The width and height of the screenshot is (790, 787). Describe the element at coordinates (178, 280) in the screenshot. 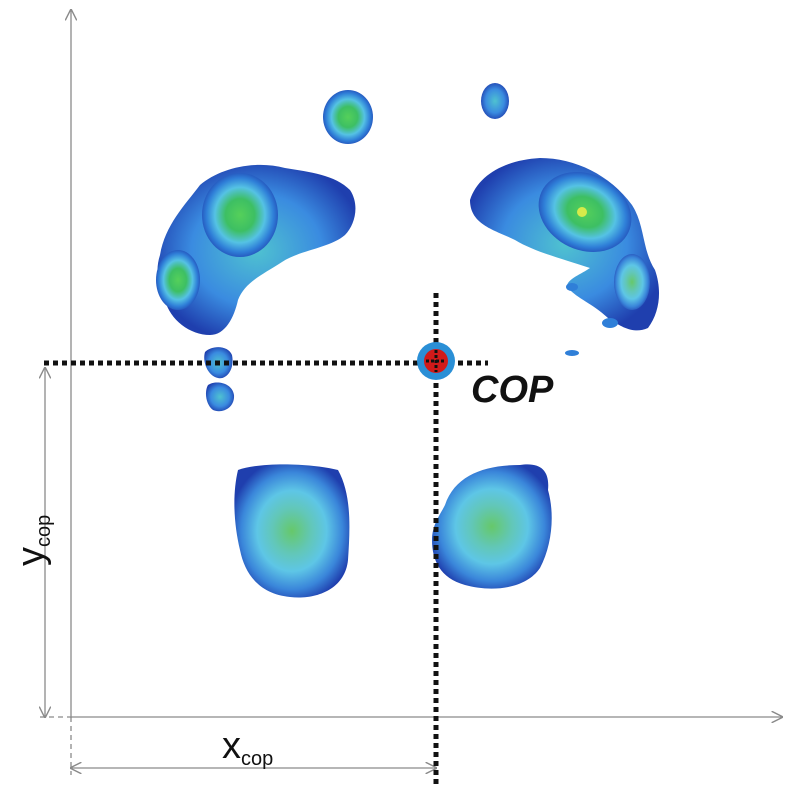

I see `left-outer-toe` at that location.